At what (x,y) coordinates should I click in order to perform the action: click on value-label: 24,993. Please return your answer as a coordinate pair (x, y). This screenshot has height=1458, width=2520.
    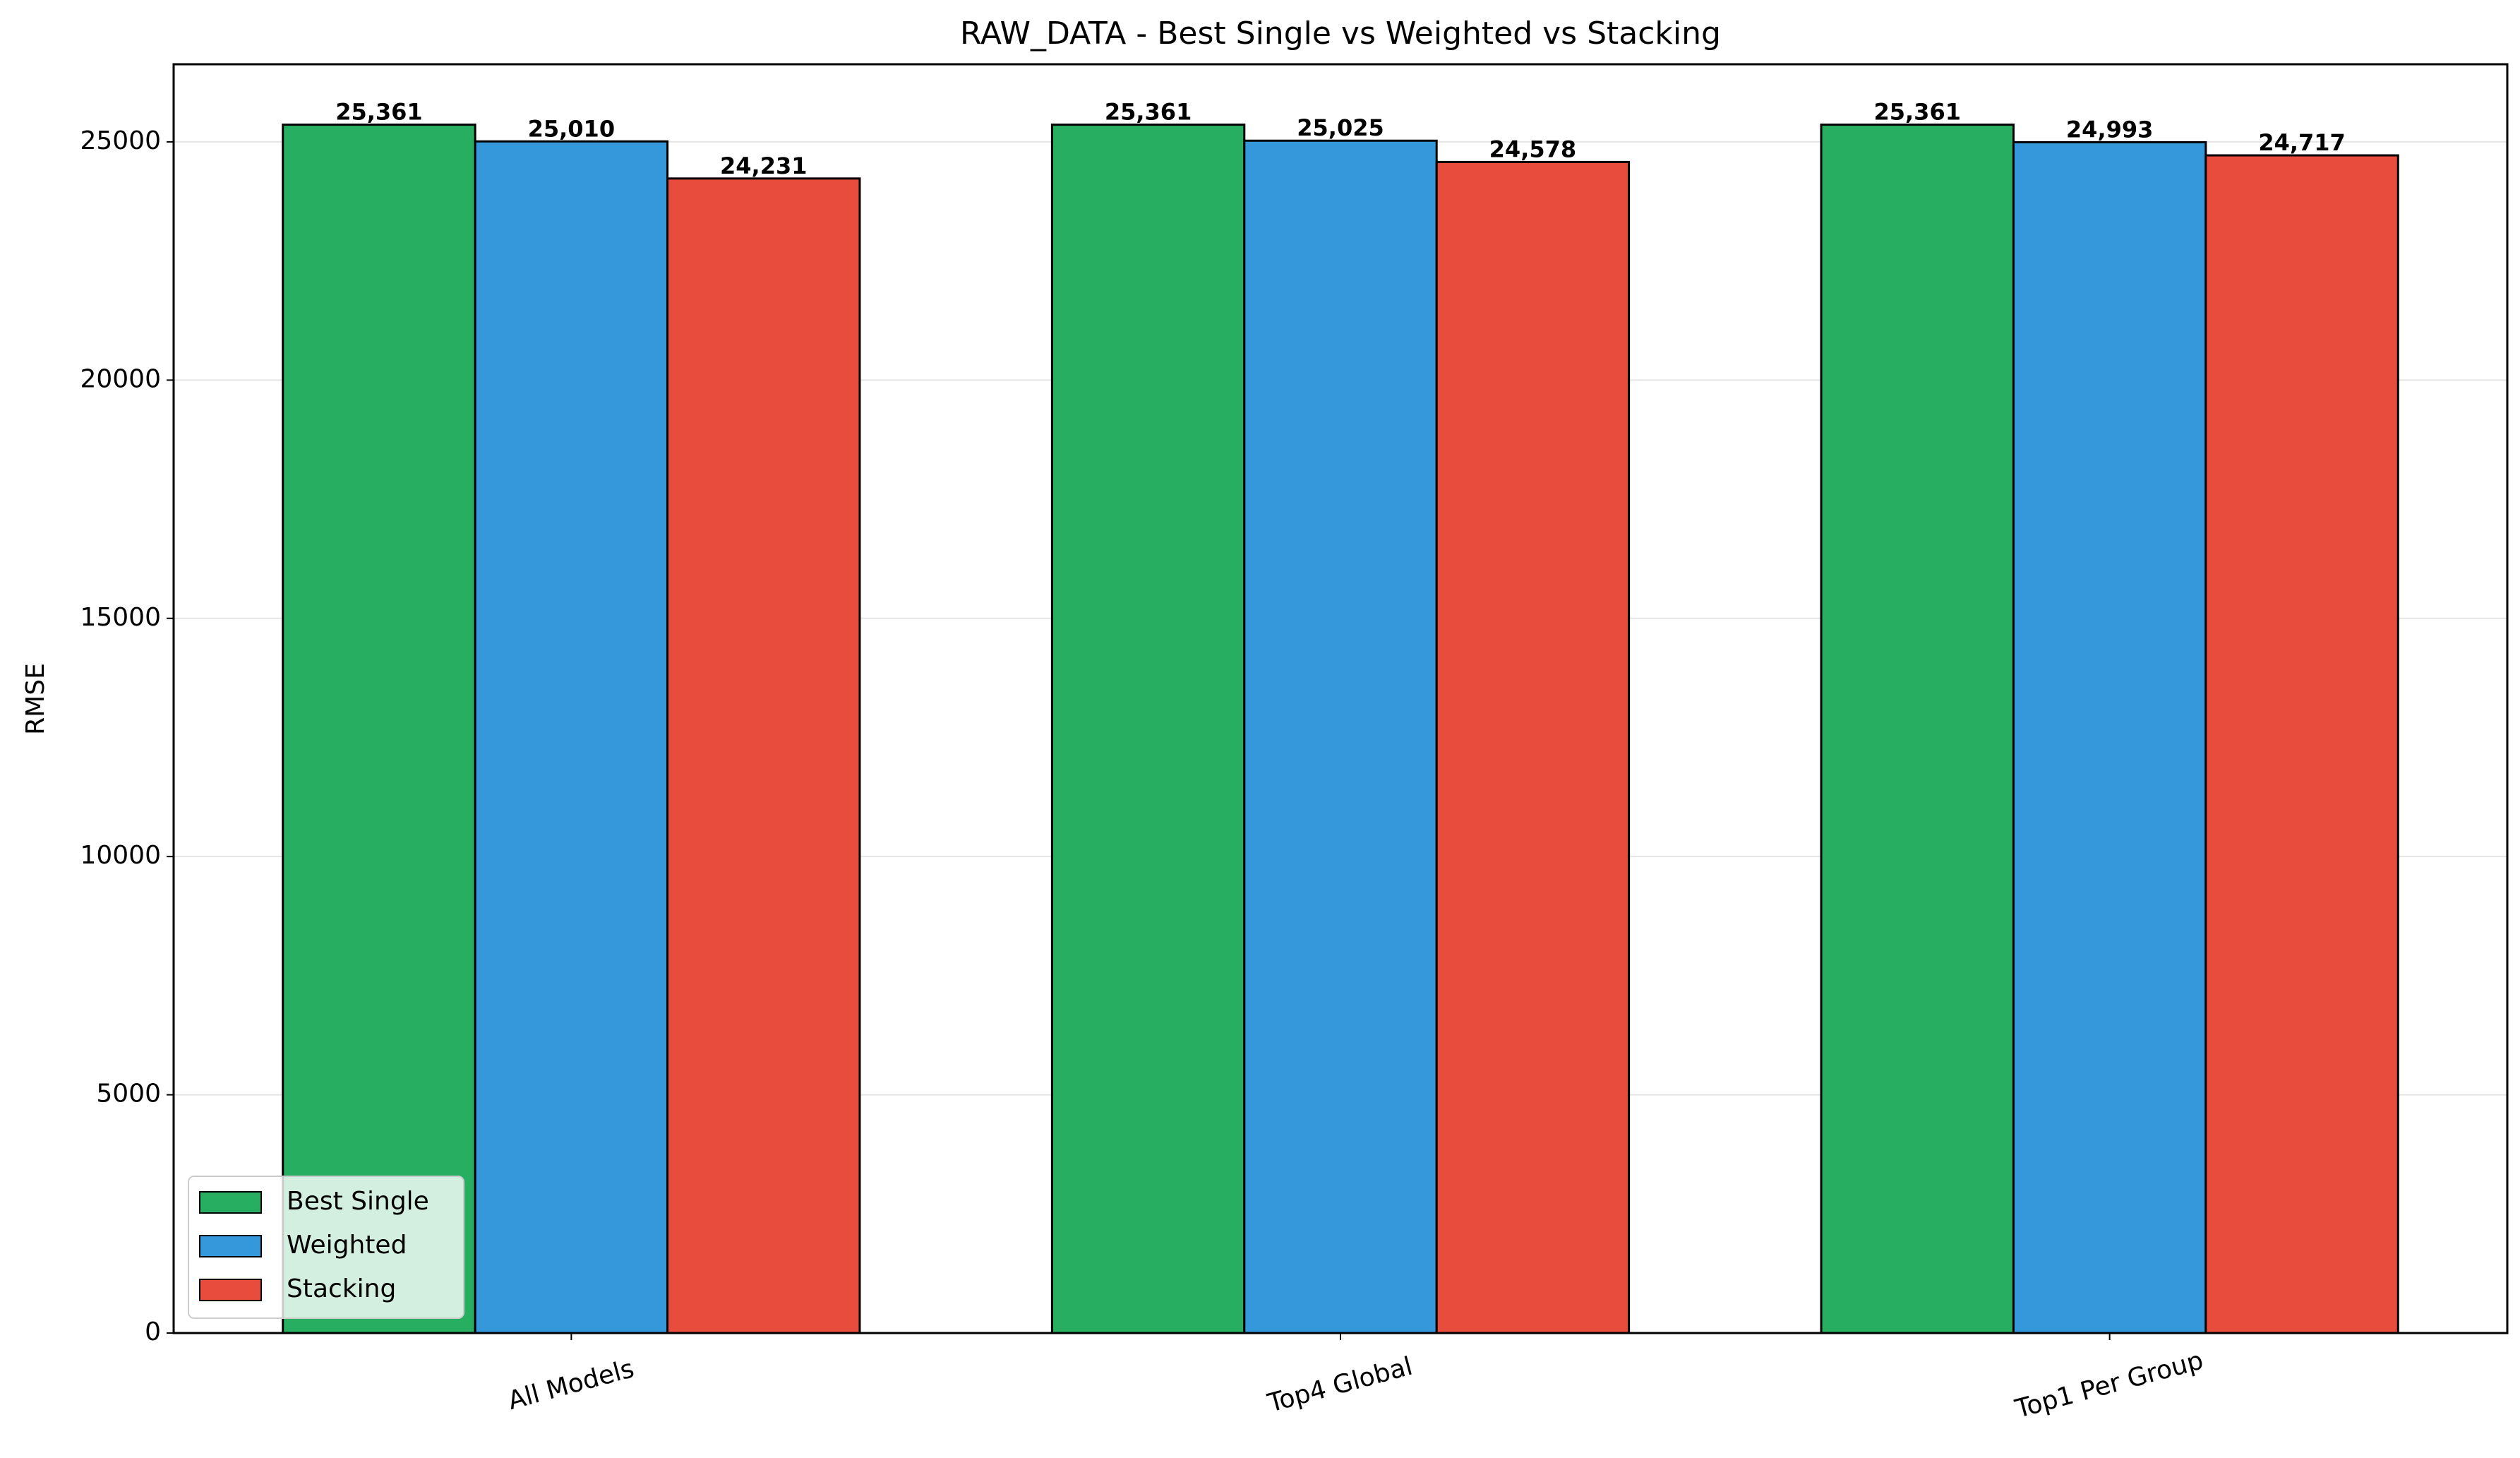
    Looking at the image, I should click on (2110, 129).